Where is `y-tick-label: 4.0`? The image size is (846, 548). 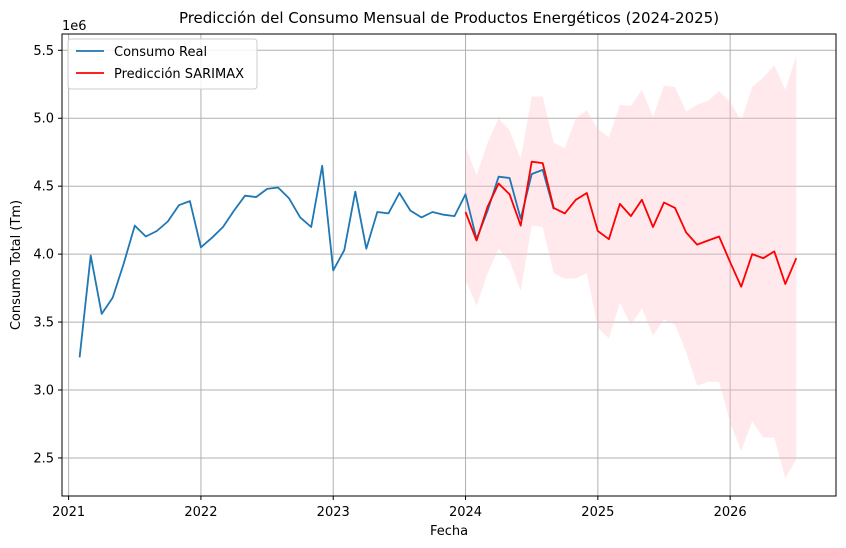
y-tick-label: 4.0 is located at coordinates (43, 255).